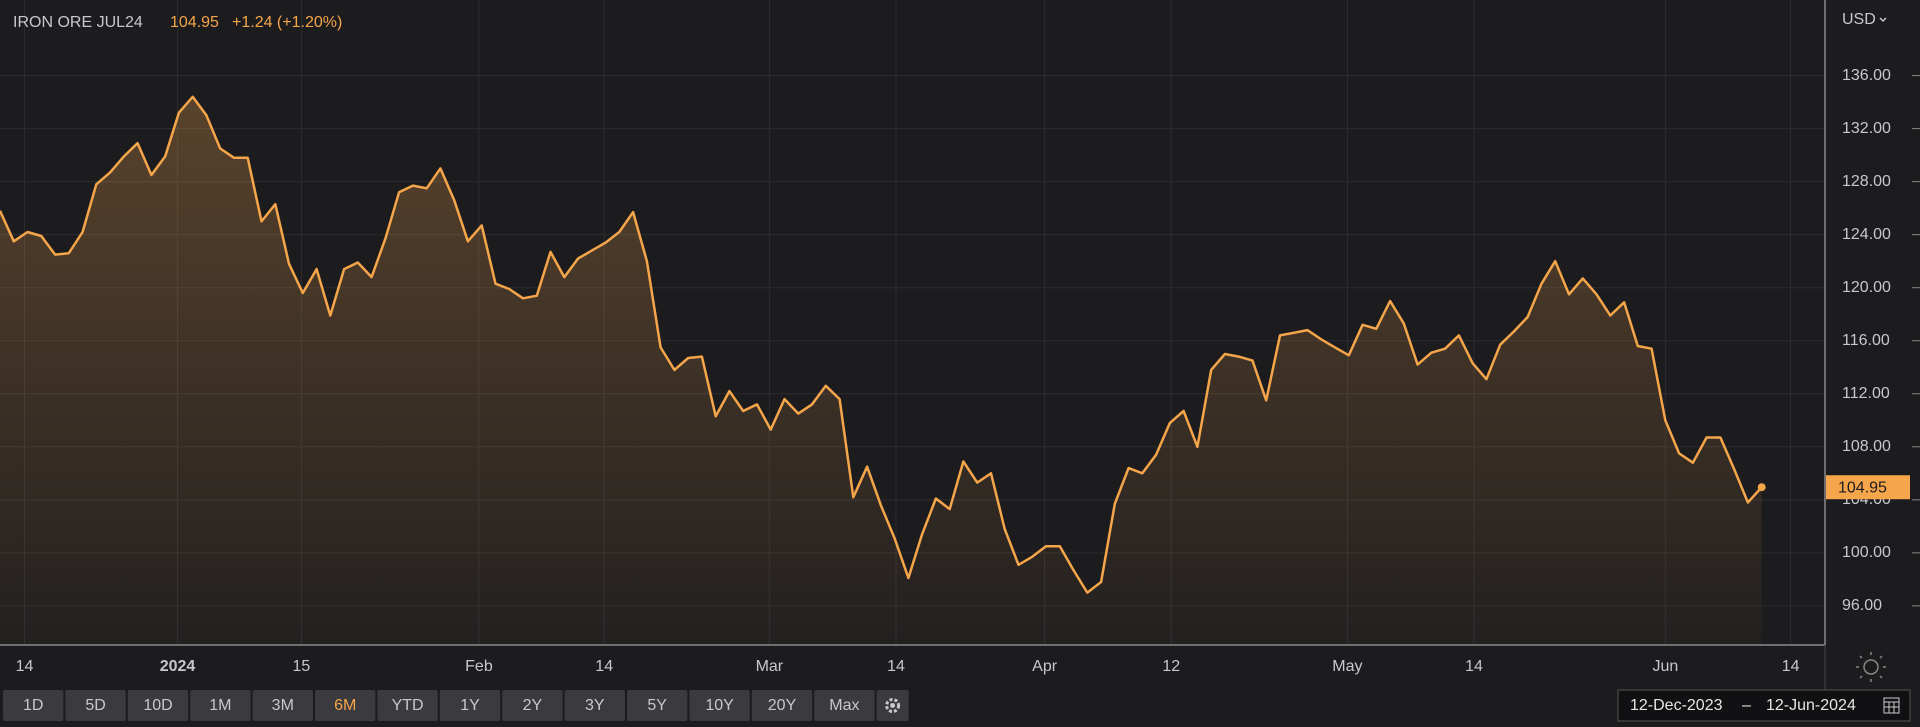 The width and height of the screenshot is (1920, 727). I want to click on range-button: 1M, so click(220, 705).